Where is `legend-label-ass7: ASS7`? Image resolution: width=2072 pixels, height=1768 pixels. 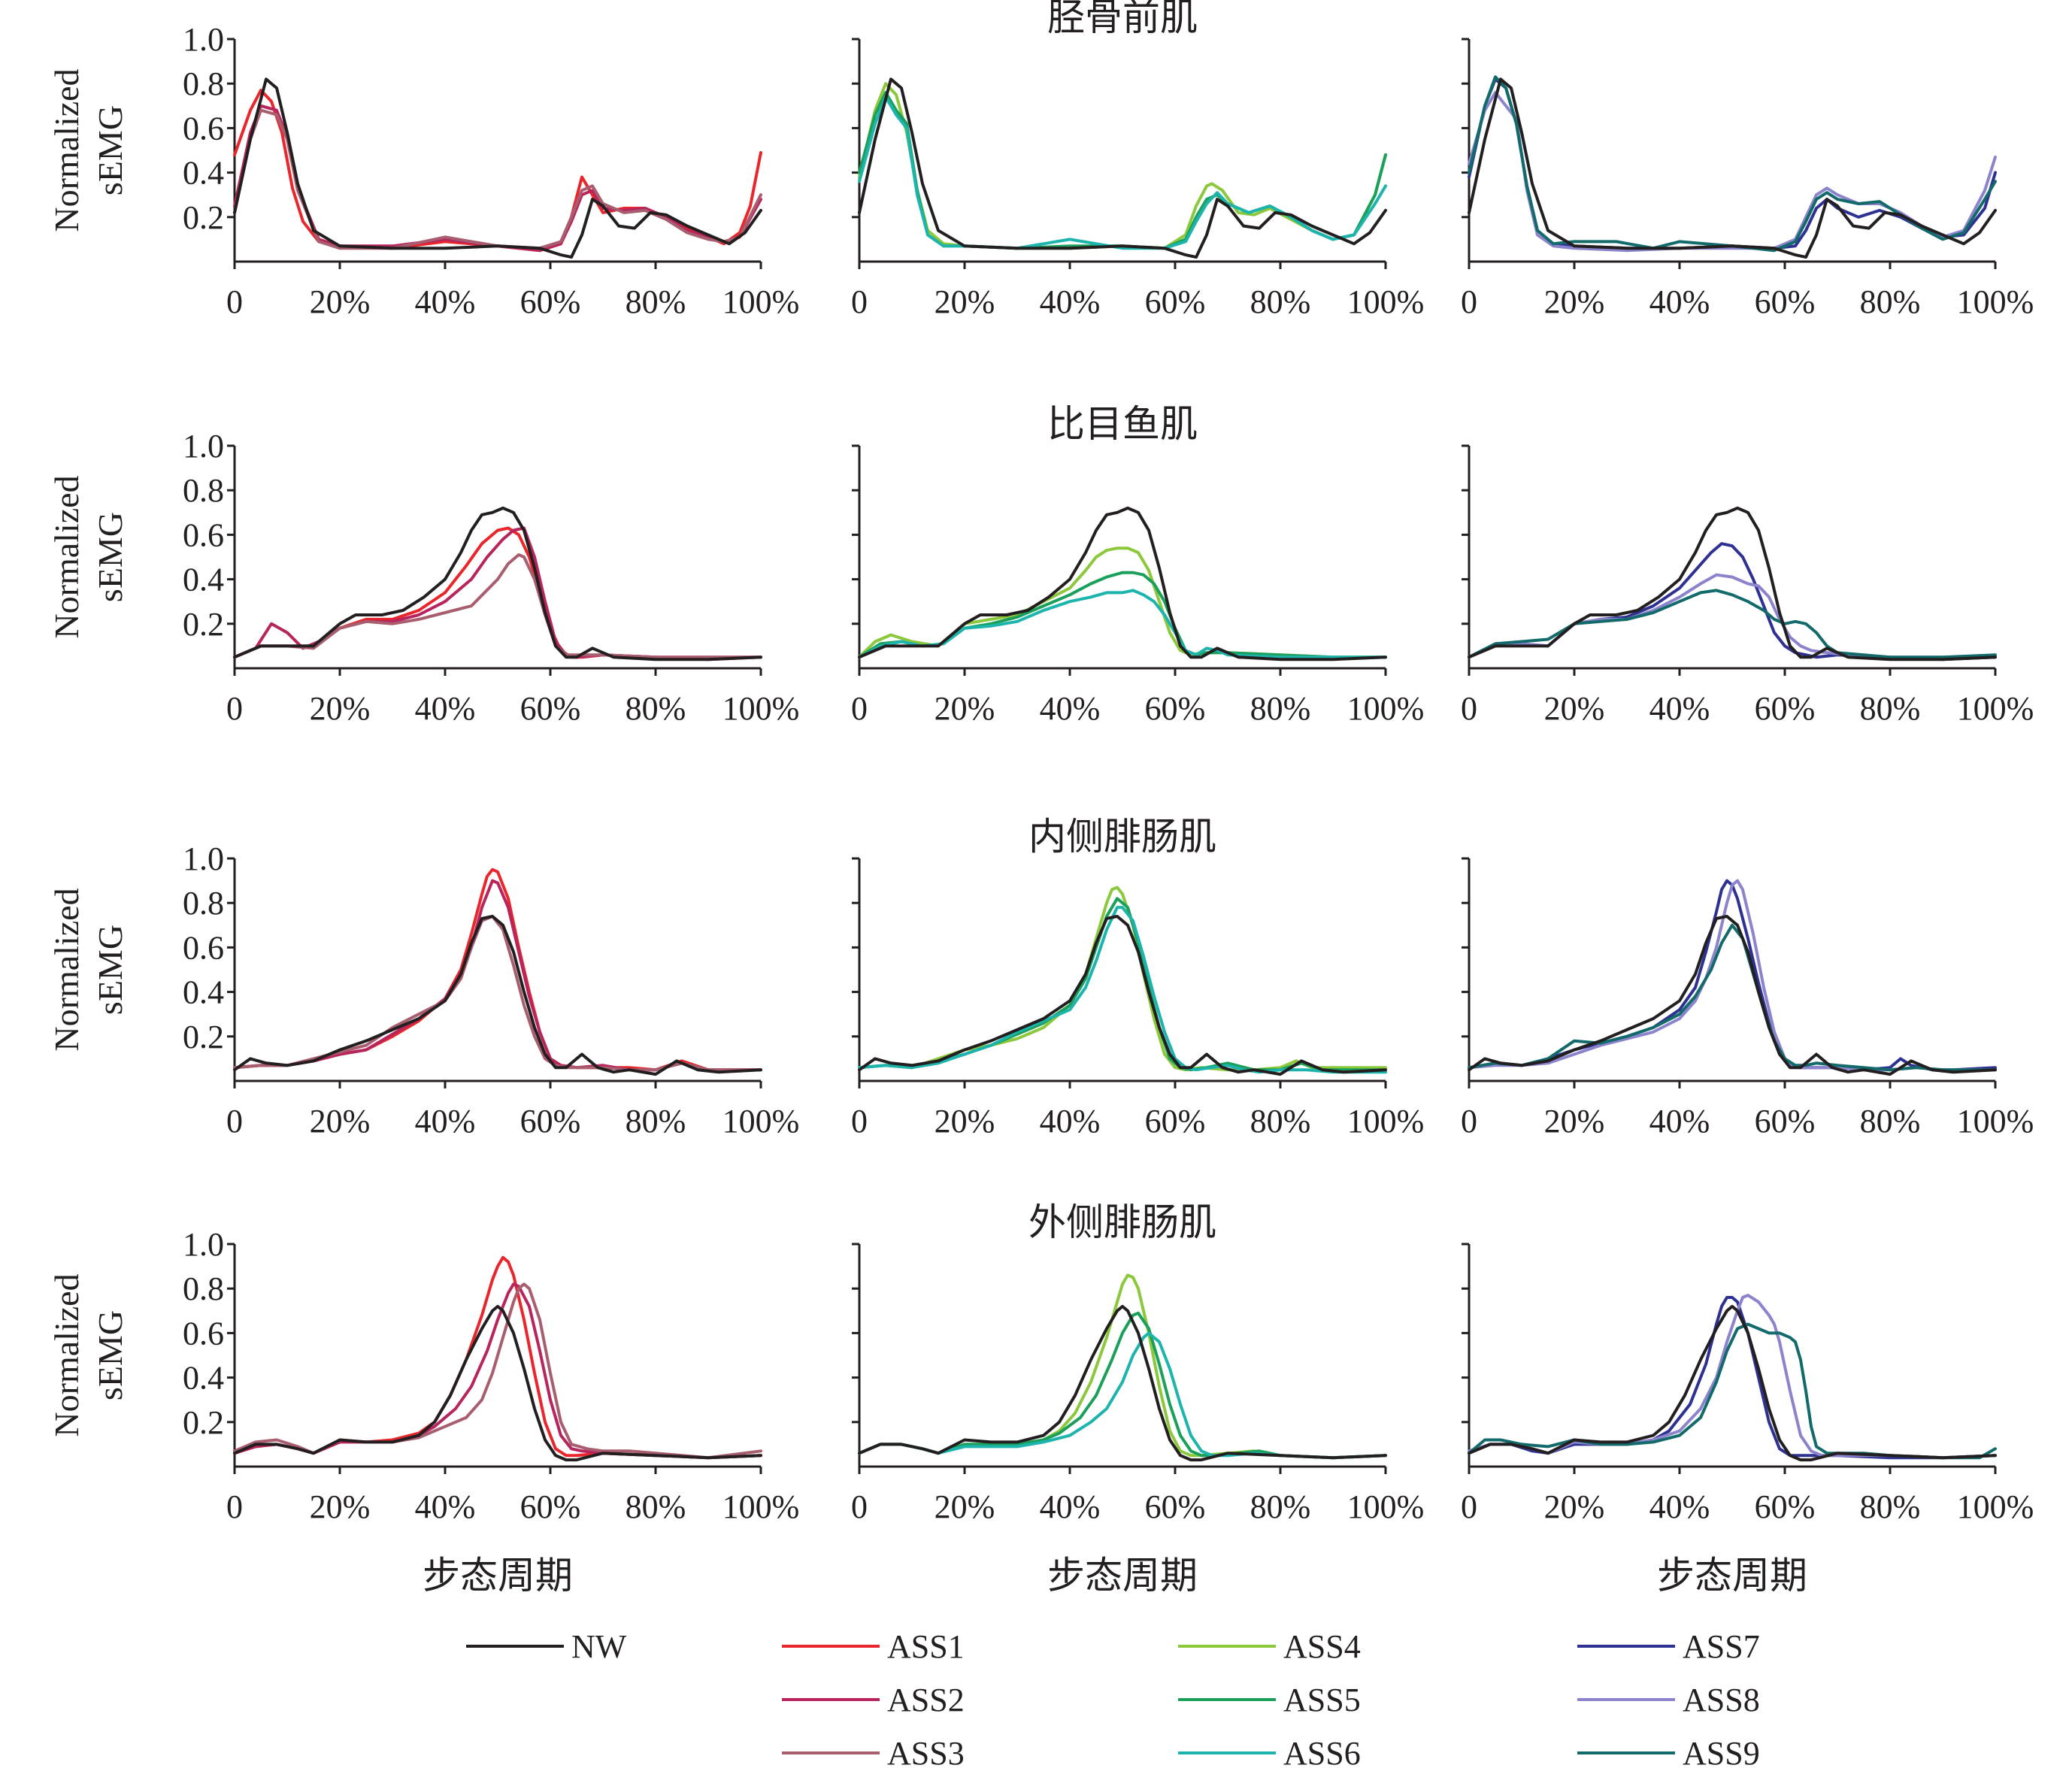
legend-label-ass7: ASS7 is located at coordinates (1721, 1646).